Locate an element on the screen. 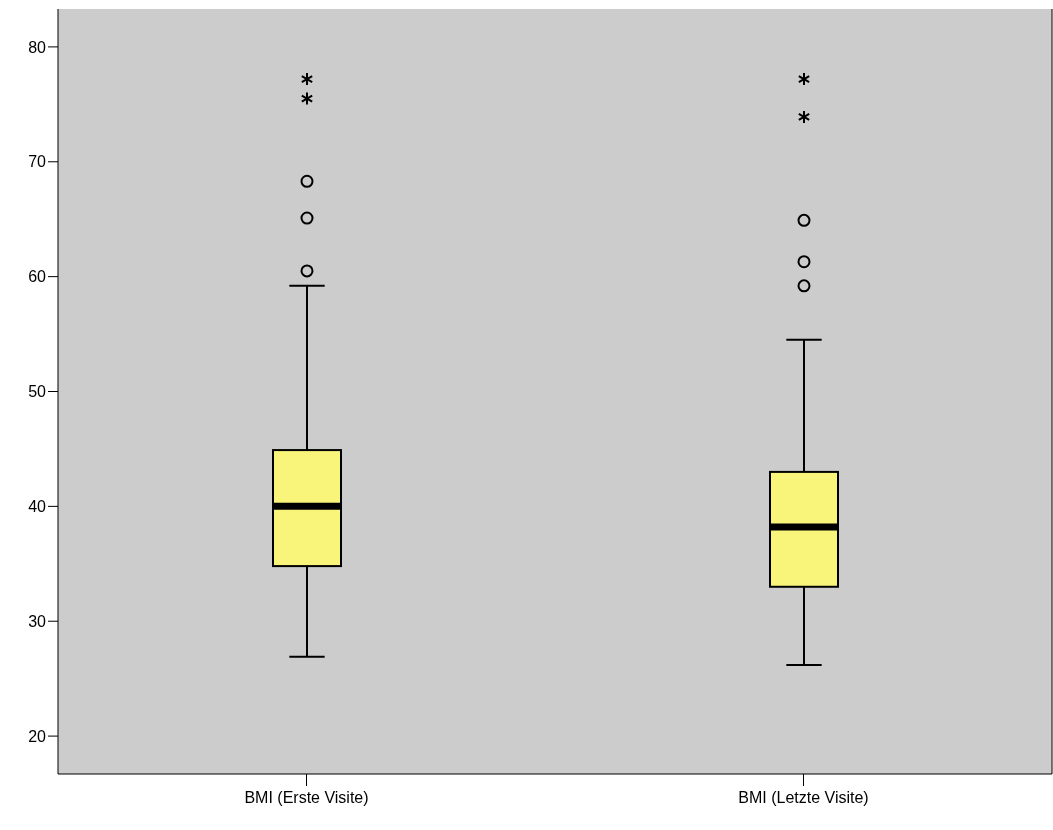 Image resolution: width=1053 pixels, height=830 pixels. y-tick-label: 30 is located at coordinates (37, 621).